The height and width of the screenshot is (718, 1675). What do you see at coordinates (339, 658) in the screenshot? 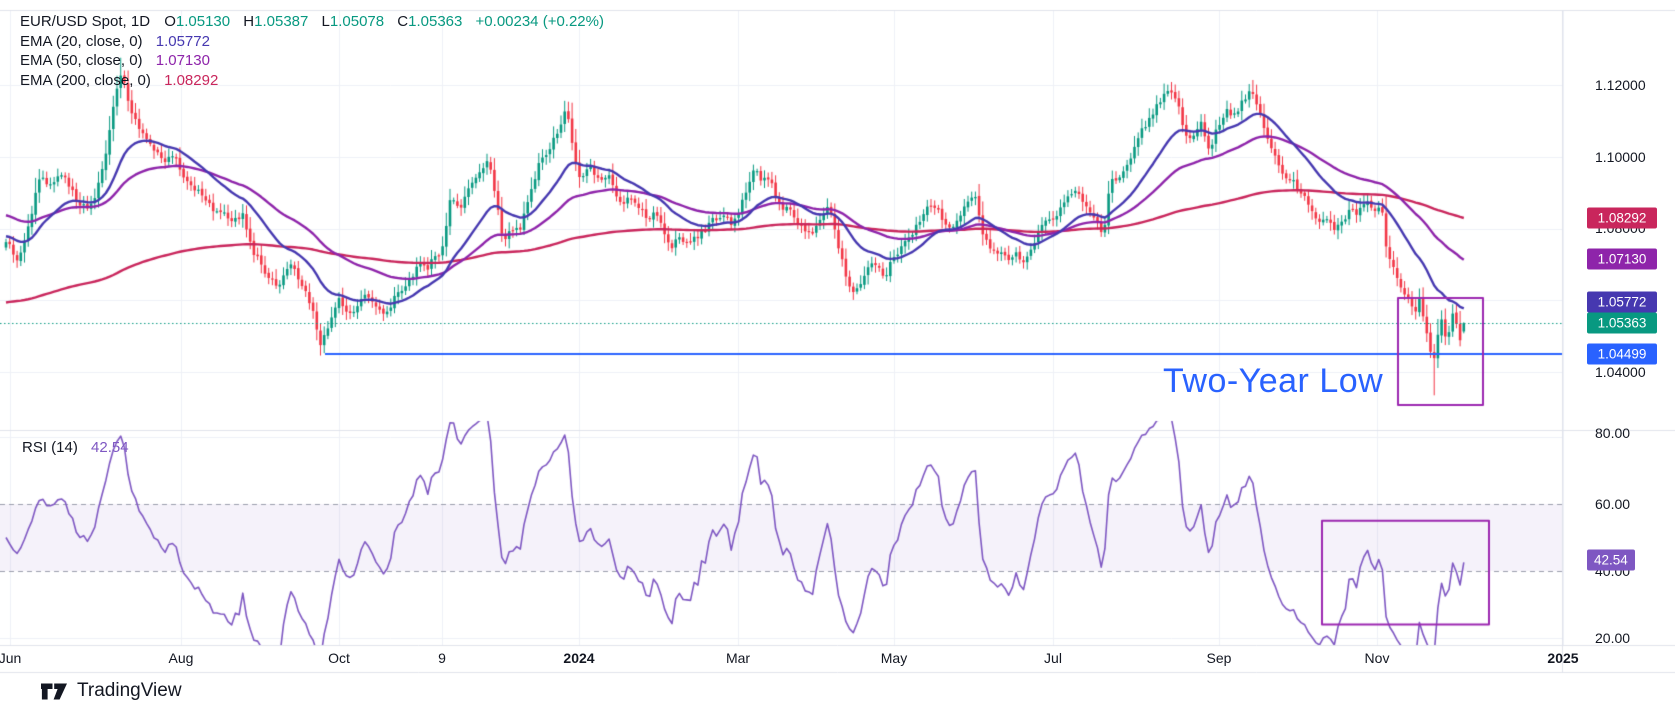
I see `time-axis-label: Oct` at bounding box center [339, 658].